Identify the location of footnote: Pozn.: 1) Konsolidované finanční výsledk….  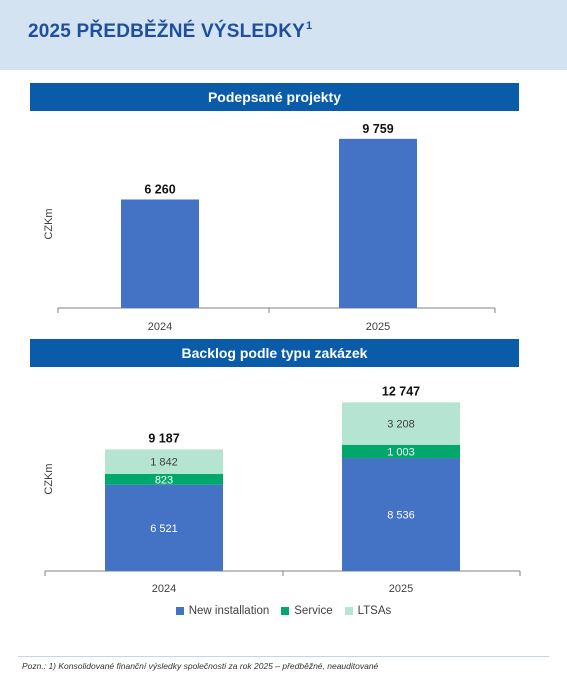
(200, 666).